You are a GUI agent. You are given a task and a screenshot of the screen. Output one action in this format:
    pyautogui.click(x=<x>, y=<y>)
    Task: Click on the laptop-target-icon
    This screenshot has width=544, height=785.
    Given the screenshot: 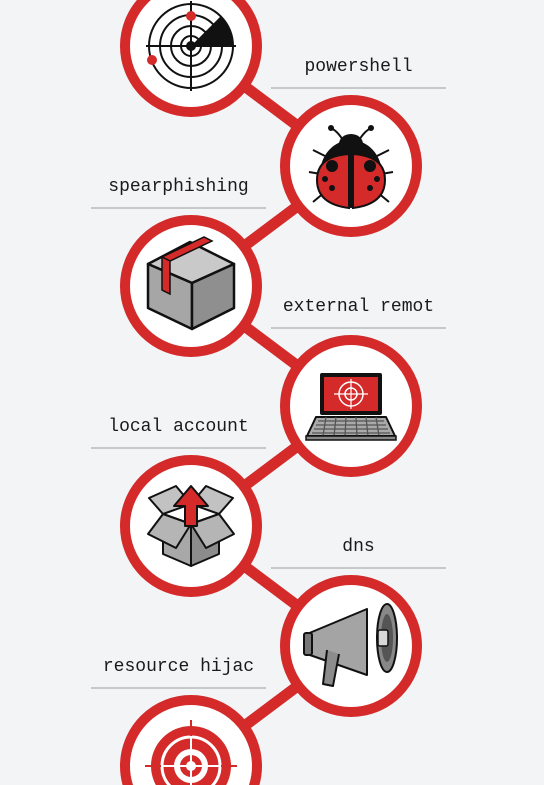 What is the action you would take?
    pyautogui.click(x=351, y=407)
    